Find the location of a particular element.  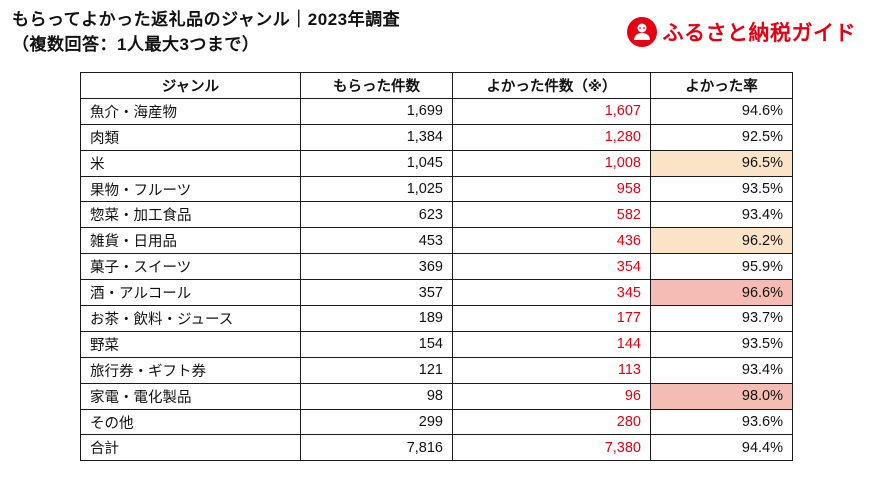

good-cell: 7,380 is located at coordinates (551, 448).